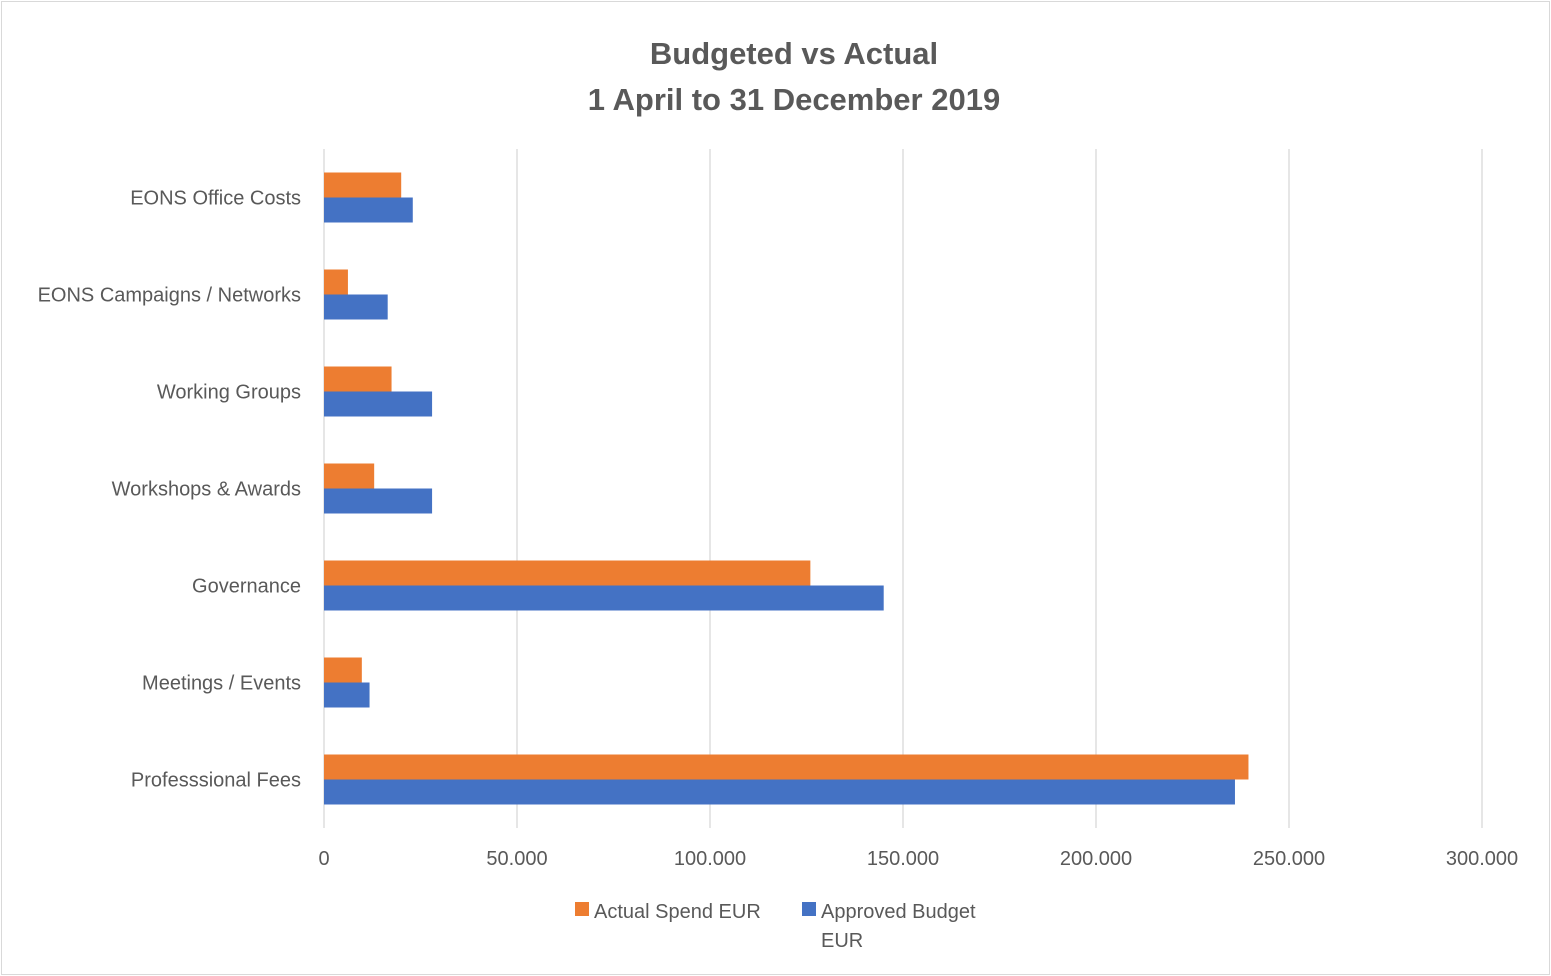  I want to click on chart-title-line-1: Budgeted vs Actual, so click(794, 53).